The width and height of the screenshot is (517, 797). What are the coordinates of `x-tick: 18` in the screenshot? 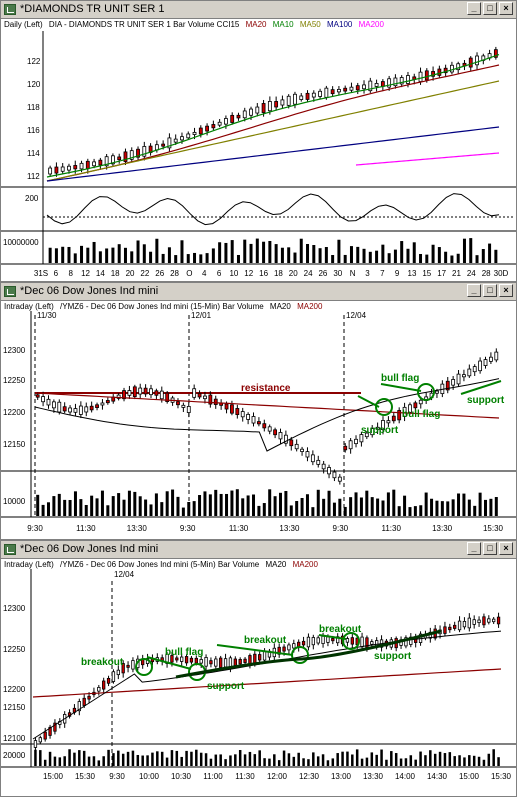 It's located at (278, 273).